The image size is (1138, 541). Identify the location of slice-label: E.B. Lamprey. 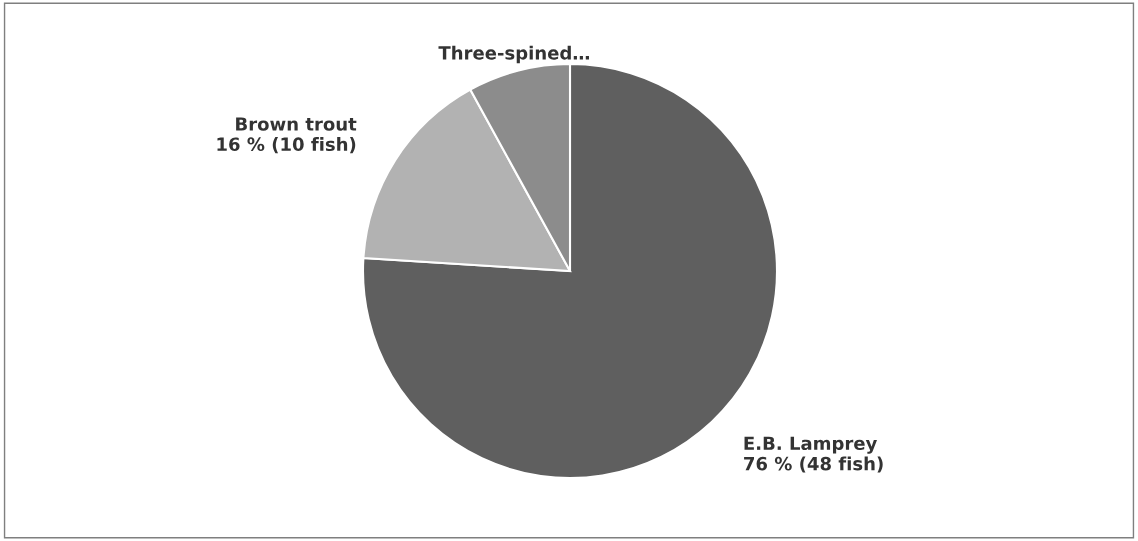
(810, 445).